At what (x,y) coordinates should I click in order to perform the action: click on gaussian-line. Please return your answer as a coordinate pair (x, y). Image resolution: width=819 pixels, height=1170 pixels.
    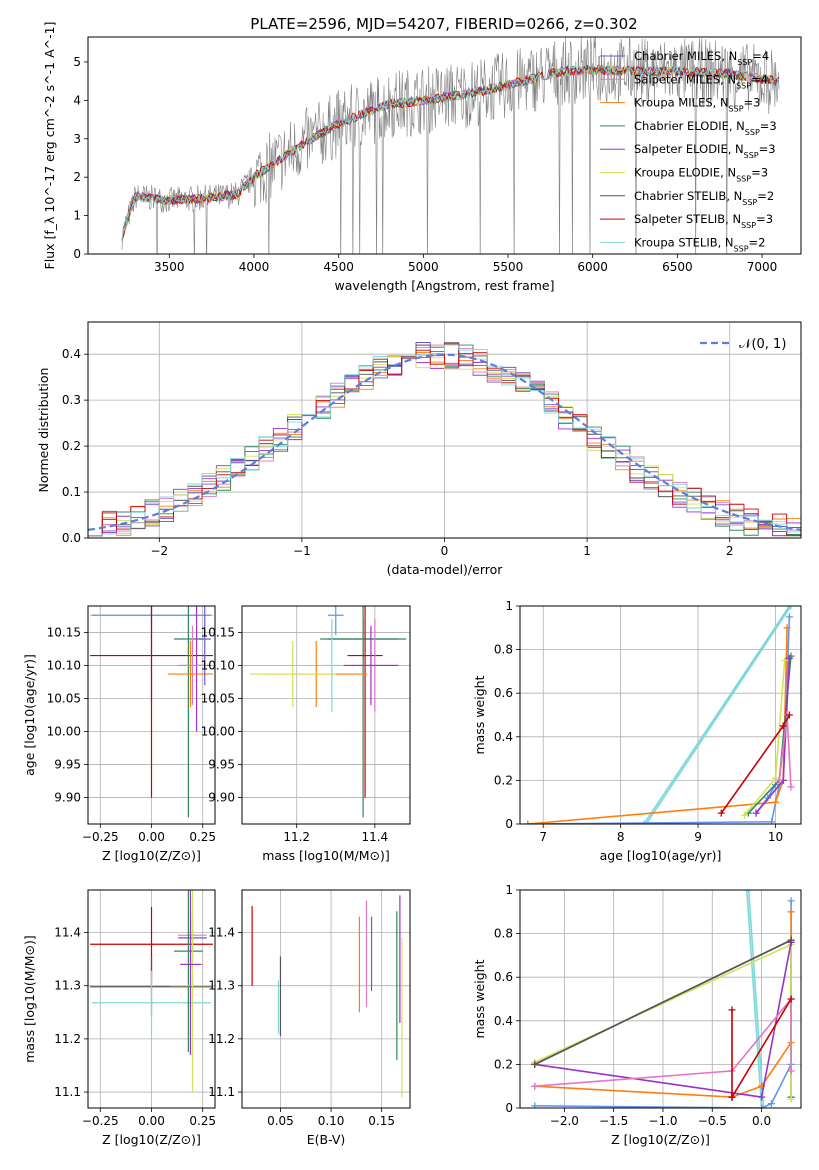
    Looking at the image, I should click on (444, 442).